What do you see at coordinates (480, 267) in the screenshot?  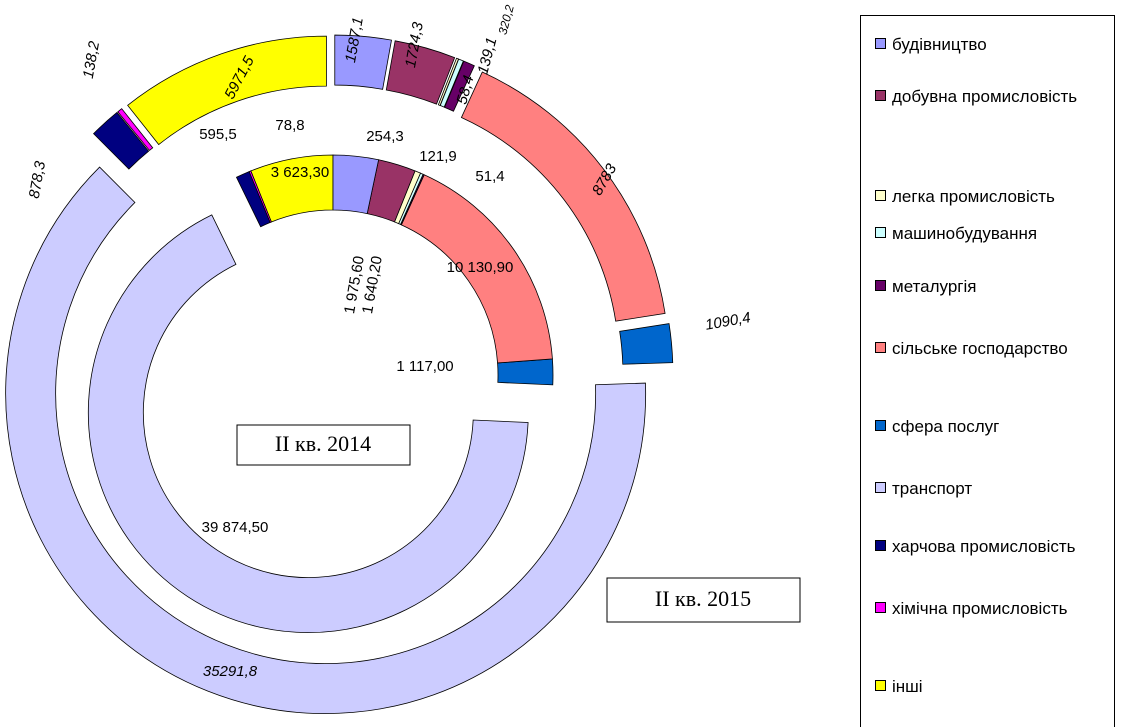 I see `data-label: 10 130,90` at bounding box center [480, 267].